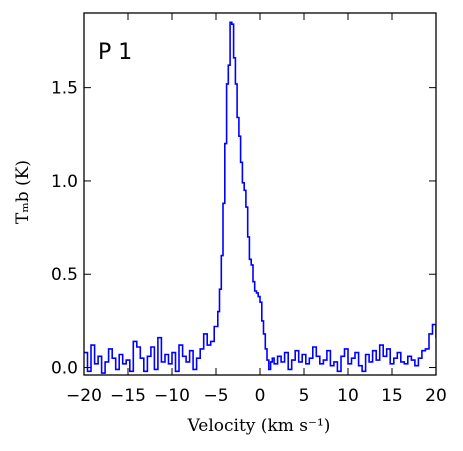 The height and width of the screenshot is (451, 463). Describe the element at coordinates (64, 89) in the screenshot. I see `y-tick-label: 1.5` at that location.